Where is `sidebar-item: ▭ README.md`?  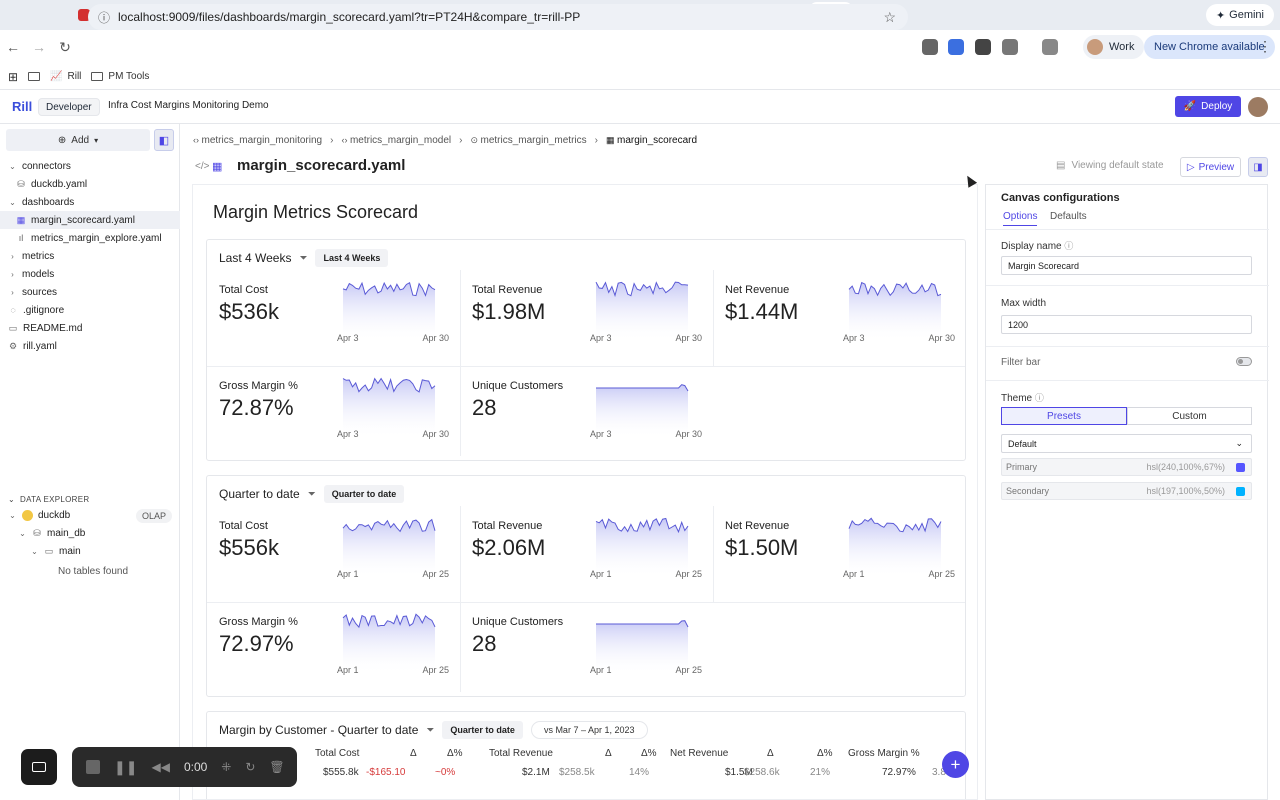 sidebar-item: ▭ README.md is located at coordinates (90, 328).